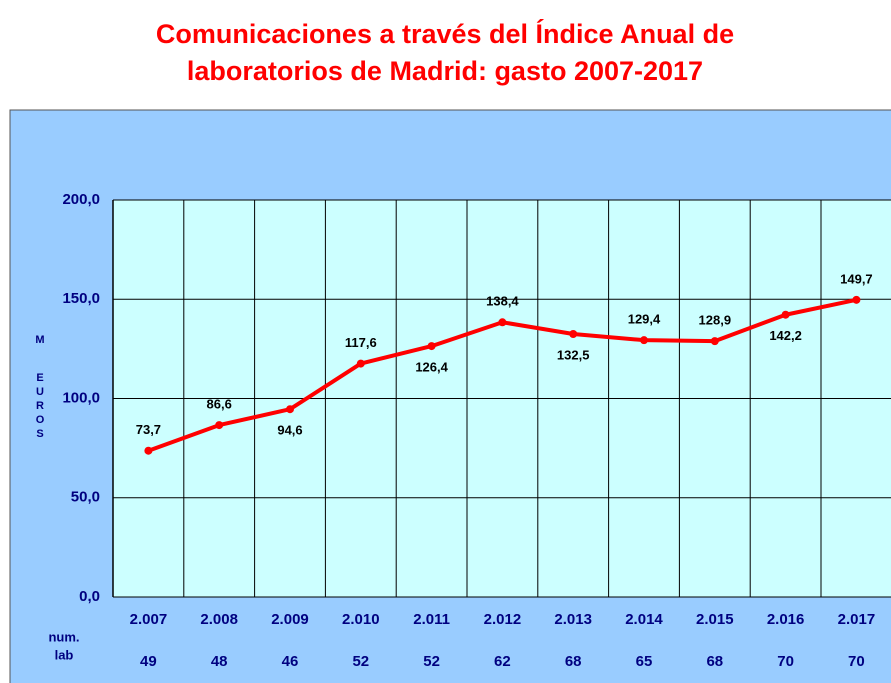  I want to click on lab-count: 65, so click(644, 661).